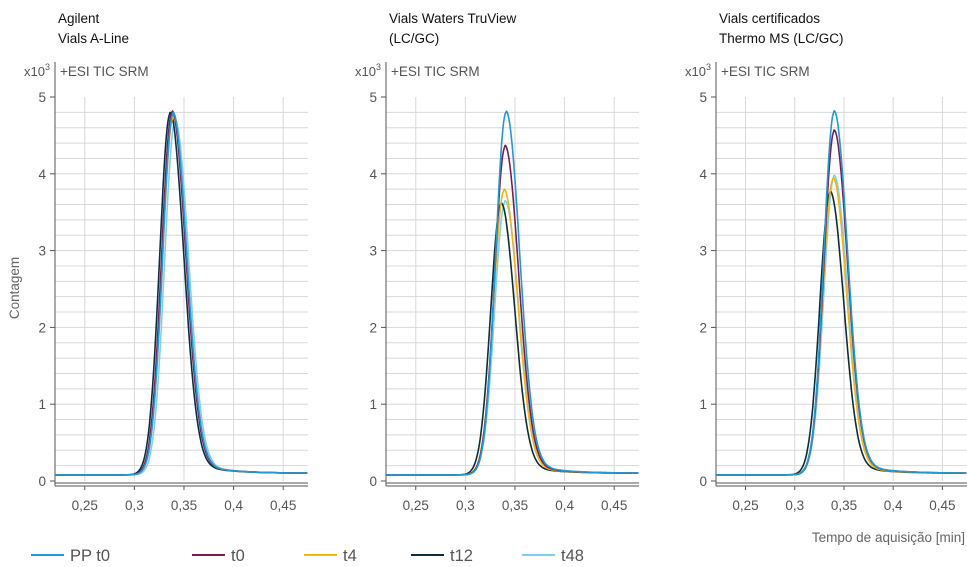 This screenshot has height=567, width=967. Describe the element at coordinates (461, 556) in the screenshot. I see `legend-label: t12` at that location.